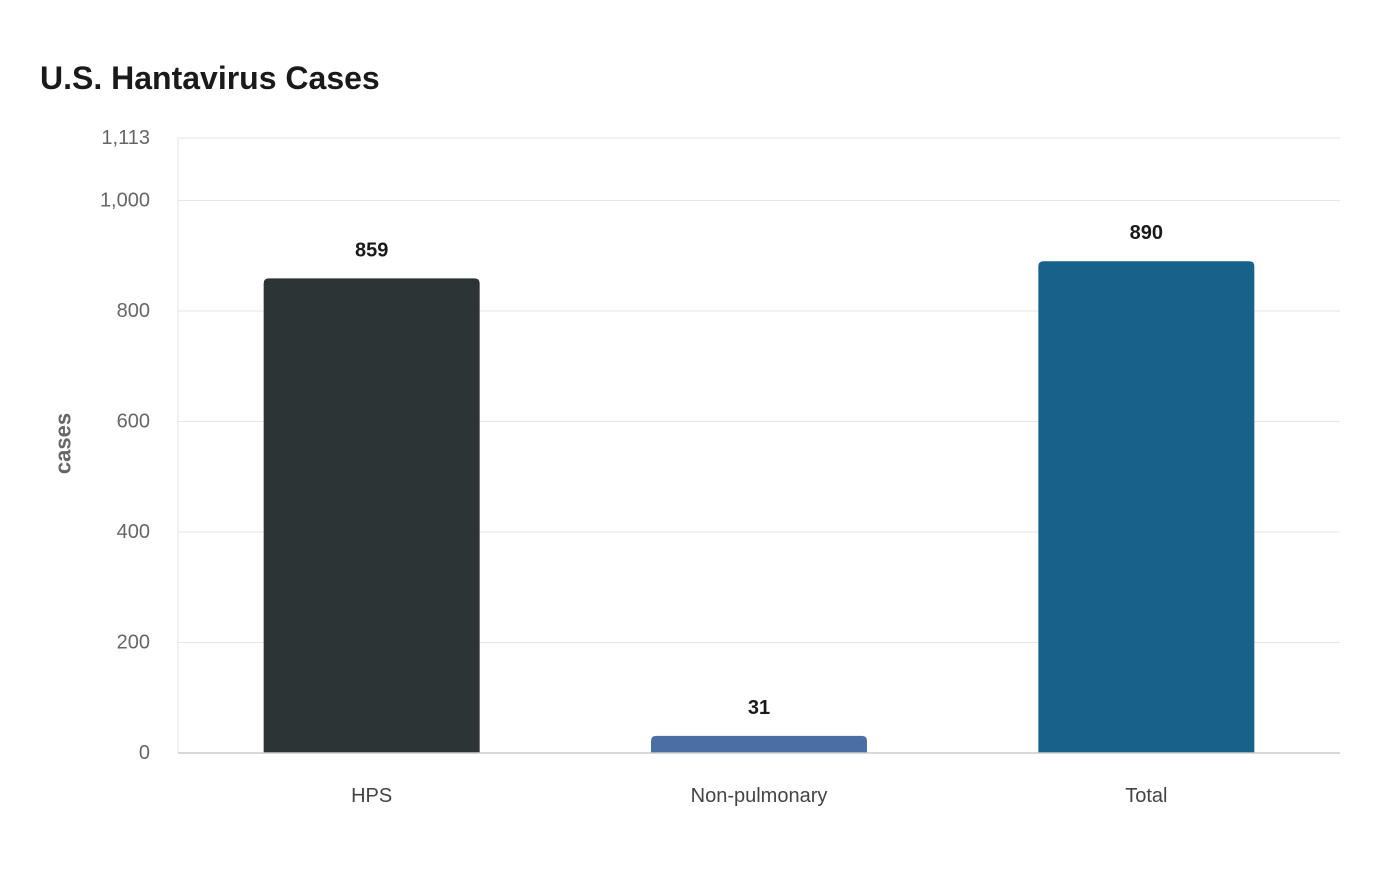 The width and height of the screenshot is (1400, 880). I want to click on bar-total, so click(1146, 507).